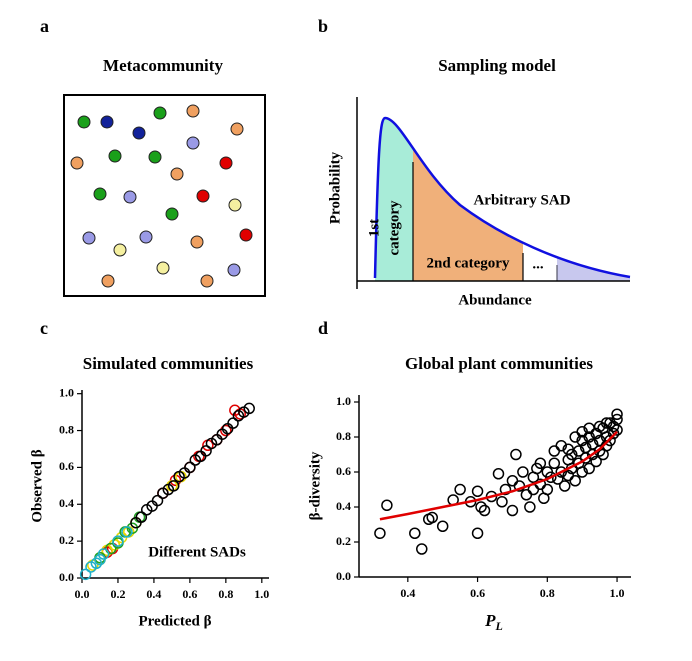 The height and width of the screenshot is (661, 692). What do you see at coordinates (499, 363) in the screenshot?
I see `panel-title: Global plant communities` at bounding box center [499, 363].